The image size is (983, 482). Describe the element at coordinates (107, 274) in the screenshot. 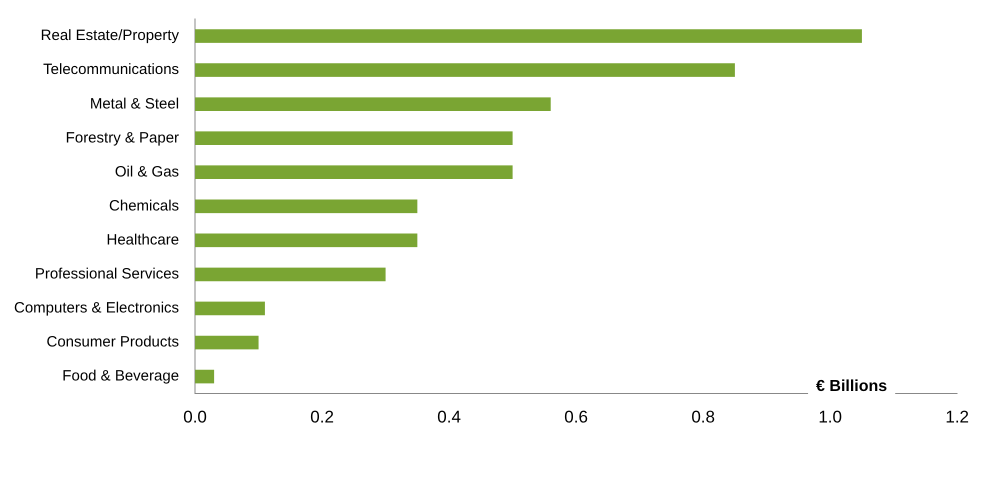

I see `y-tick-label: Professional Services` at that location.